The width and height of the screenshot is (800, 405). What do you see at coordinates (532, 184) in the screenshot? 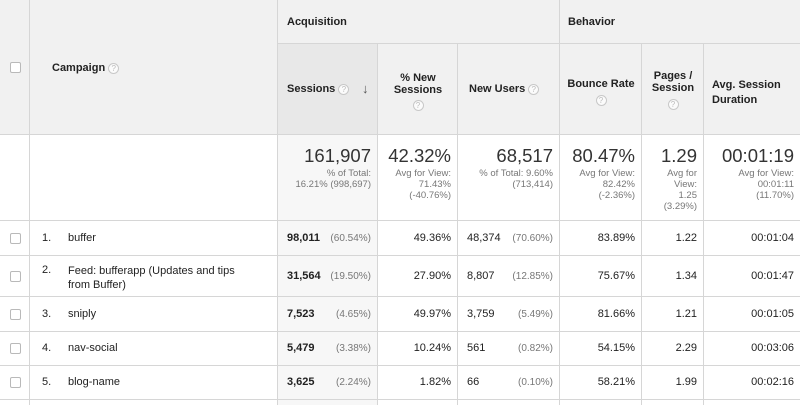
I see `totals-new-users-sub2: (713,414)` at bounding box center [532, 184].